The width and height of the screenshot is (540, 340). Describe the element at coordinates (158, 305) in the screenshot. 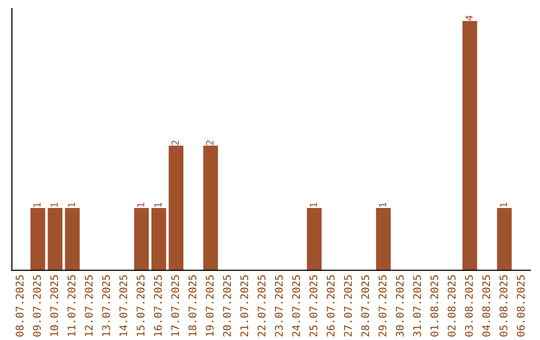

I see `x-tick-label: 16.07.2025` at that location.